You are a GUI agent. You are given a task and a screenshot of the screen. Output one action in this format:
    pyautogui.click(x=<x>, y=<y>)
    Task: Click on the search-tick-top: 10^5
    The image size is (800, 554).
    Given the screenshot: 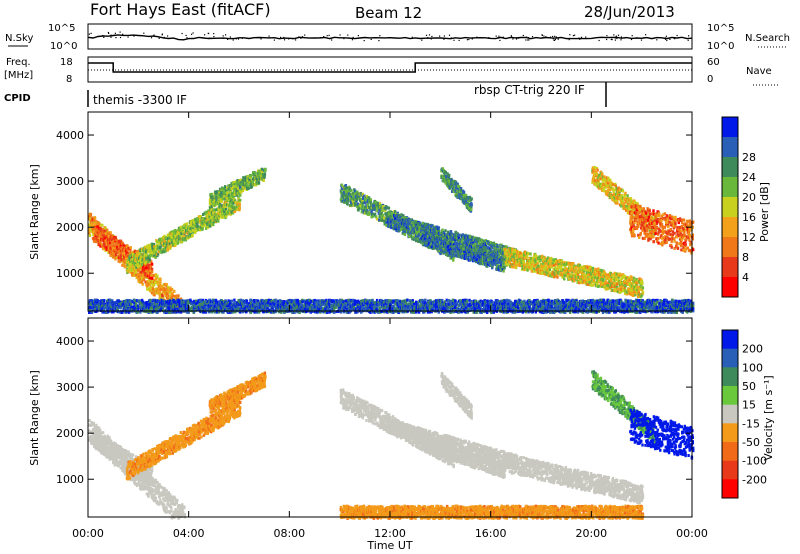 What is the action you would take?
    pyautogui.click(x=720, y=28)
    